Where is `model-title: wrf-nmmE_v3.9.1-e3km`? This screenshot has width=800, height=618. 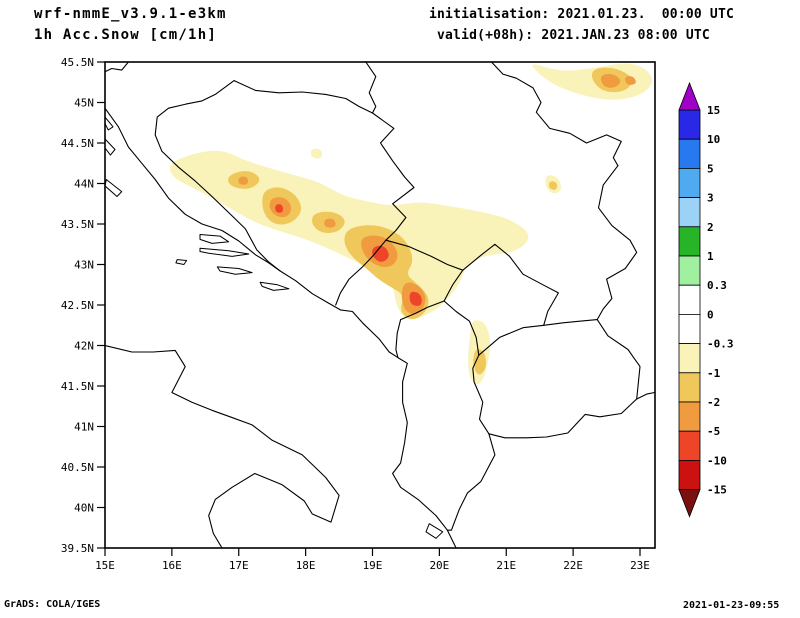
model-title: wrf-nmmE_v3.9.1-e3km is located at coordinates (130, 14).